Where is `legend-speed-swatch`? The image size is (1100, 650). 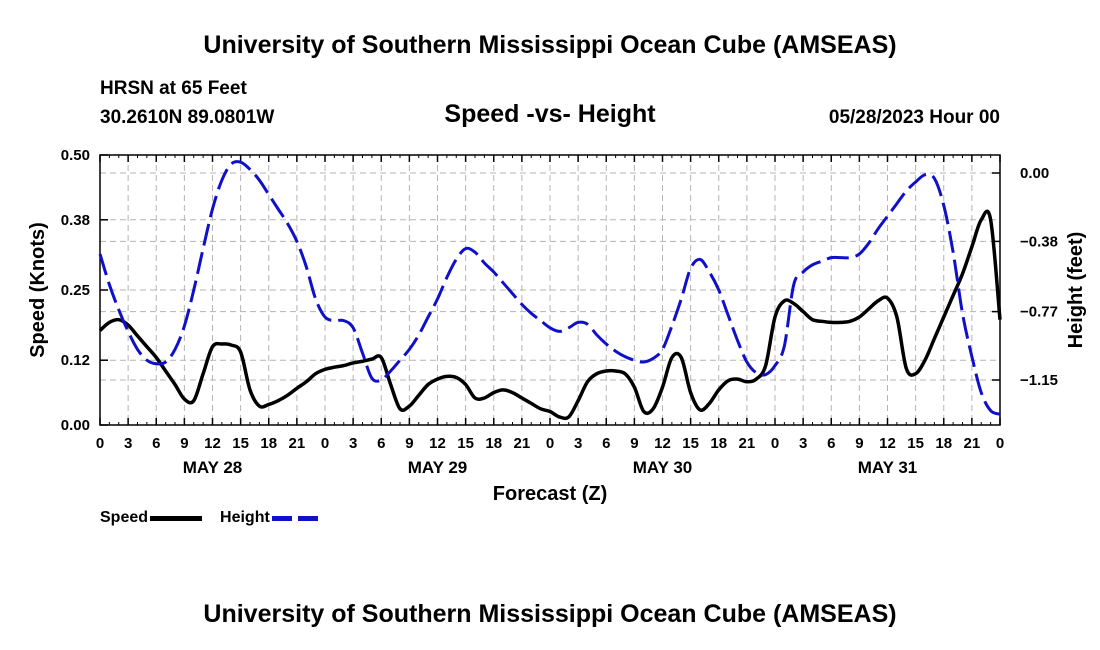
legend-speed-swatch is located at coordinates (176, 518).